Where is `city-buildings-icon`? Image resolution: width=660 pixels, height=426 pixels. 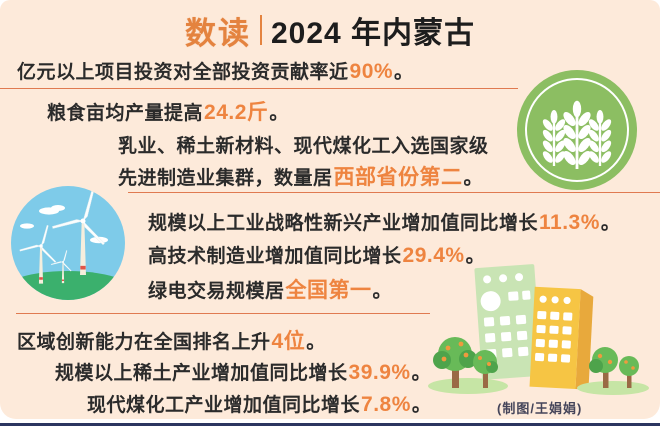
city-buildings-icon is located at coordinates (538, 329).